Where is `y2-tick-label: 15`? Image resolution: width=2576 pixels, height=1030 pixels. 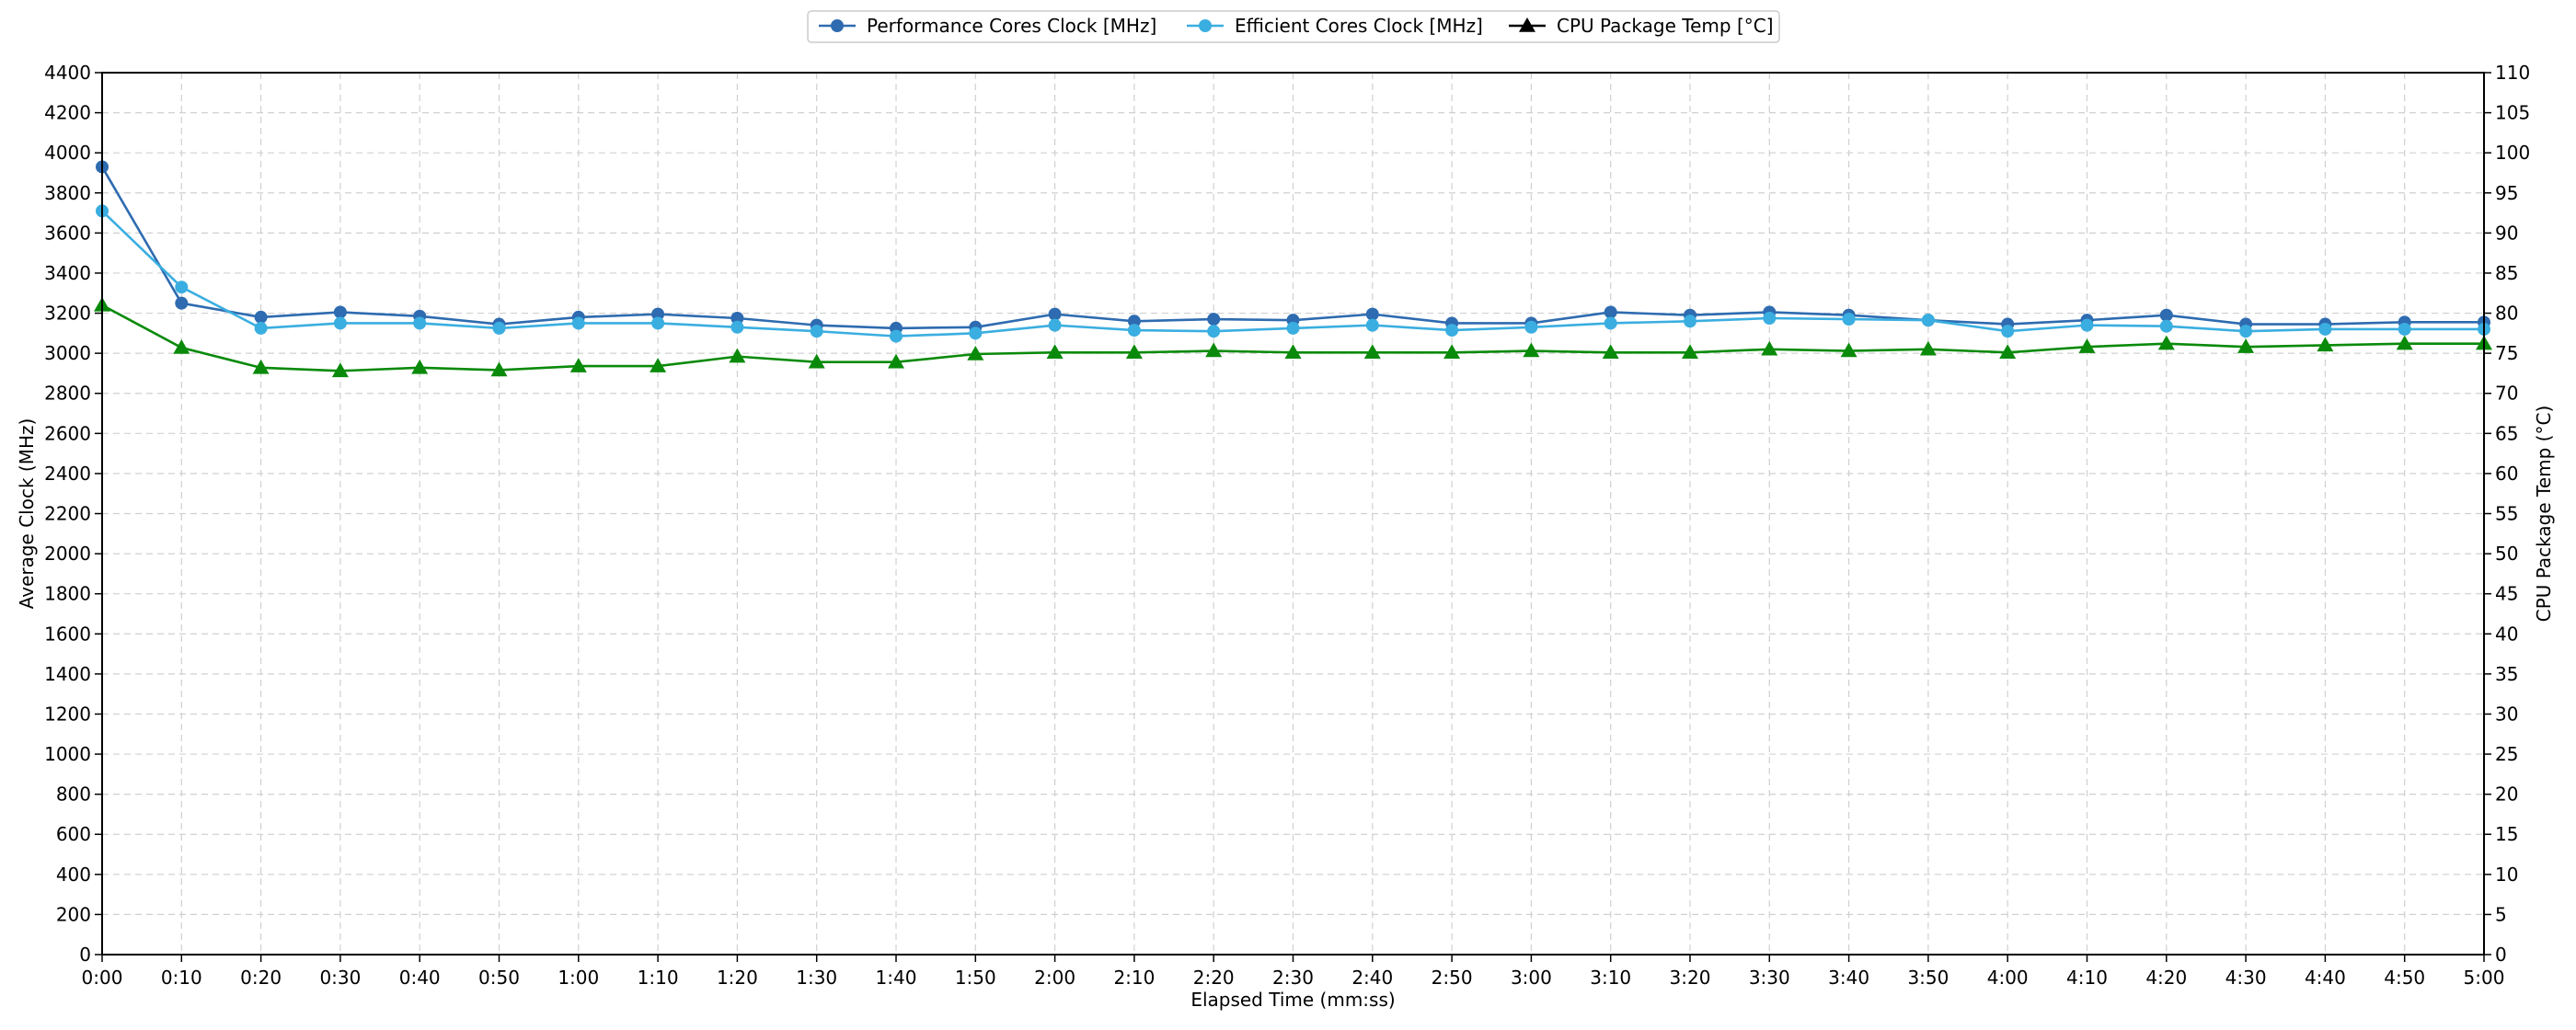
y2-tick-label: 15 is located at coordinates (2506, 834).